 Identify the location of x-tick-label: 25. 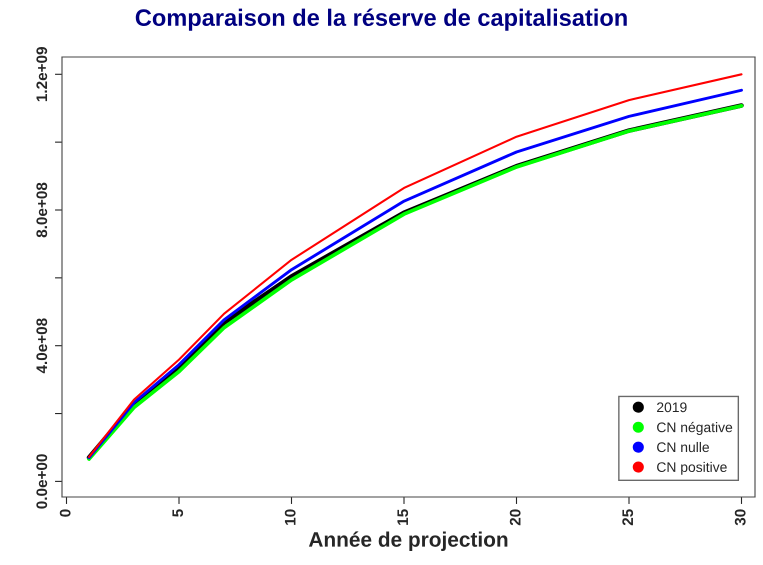
(628, 517).